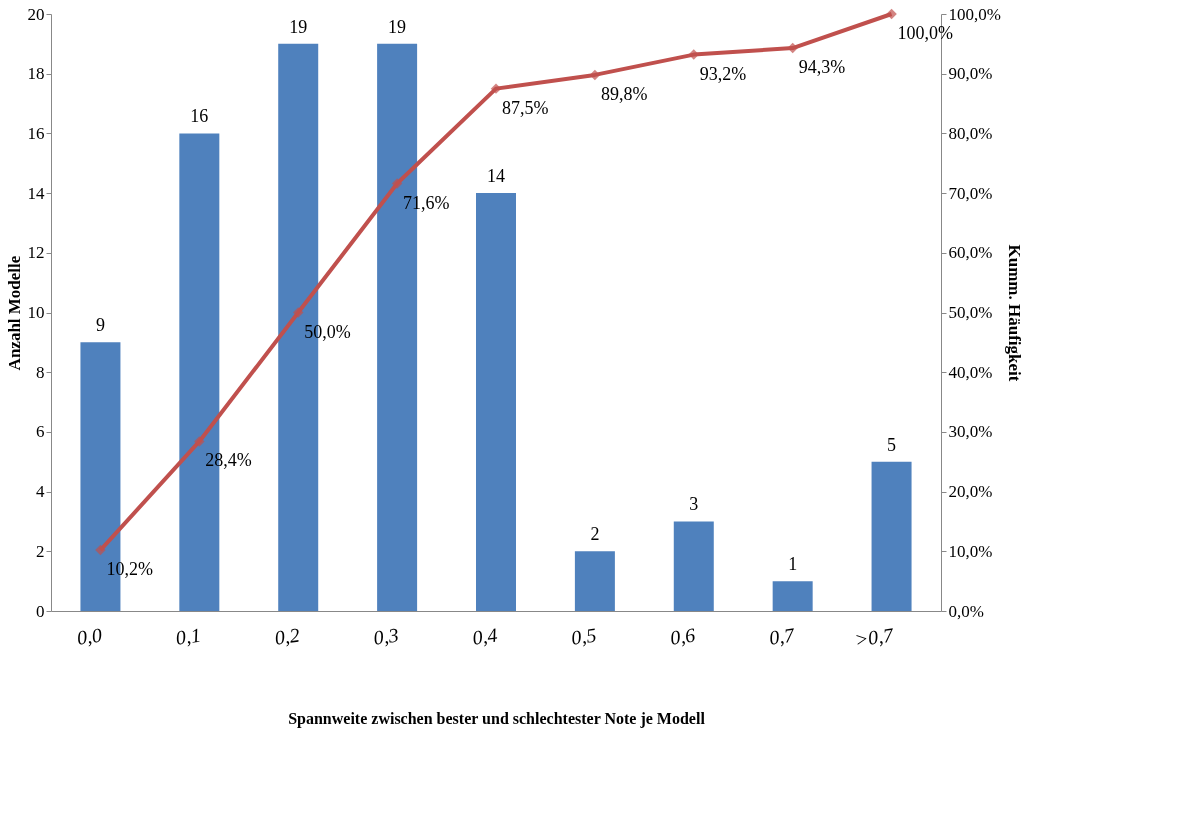  What do you see at coordinates (925, 33) in the screenshot?
I see `data-label: 100,0%` at bounding box center [925, 33].